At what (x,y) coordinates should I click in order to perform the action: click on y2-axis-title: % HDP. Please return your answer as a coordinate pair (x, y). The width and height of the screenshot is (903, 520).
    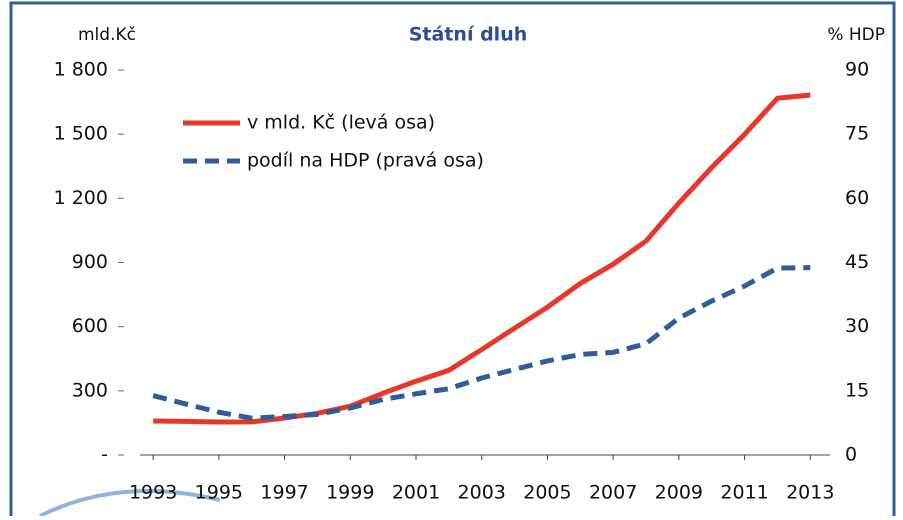
    Looking at the image, I should click on (856, 35).